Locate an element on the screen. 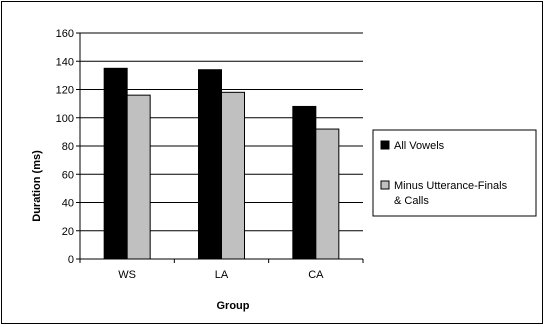 This screenshot has height=327, width=546. x-tick-label: CA is located at coordinates (316, 275).